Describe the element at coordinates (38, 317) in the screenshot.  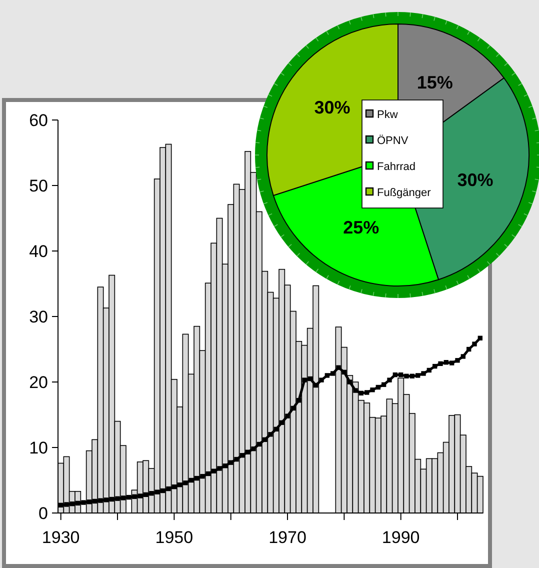
I see `y-tick-label: 30` at that location.